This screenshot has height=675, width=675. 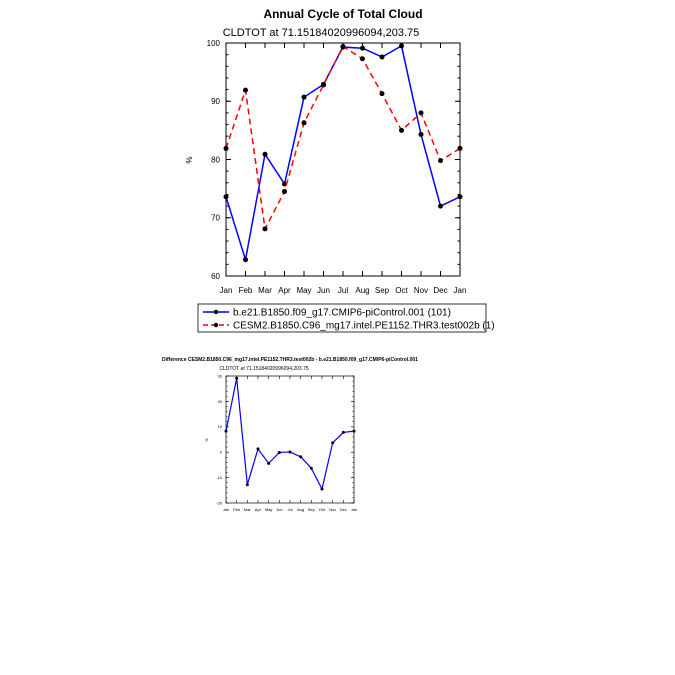 What do you see at coordinates (215, 159) in the screenshot?
I see `y-tick-label: 80` at bounding box center [215, 159].